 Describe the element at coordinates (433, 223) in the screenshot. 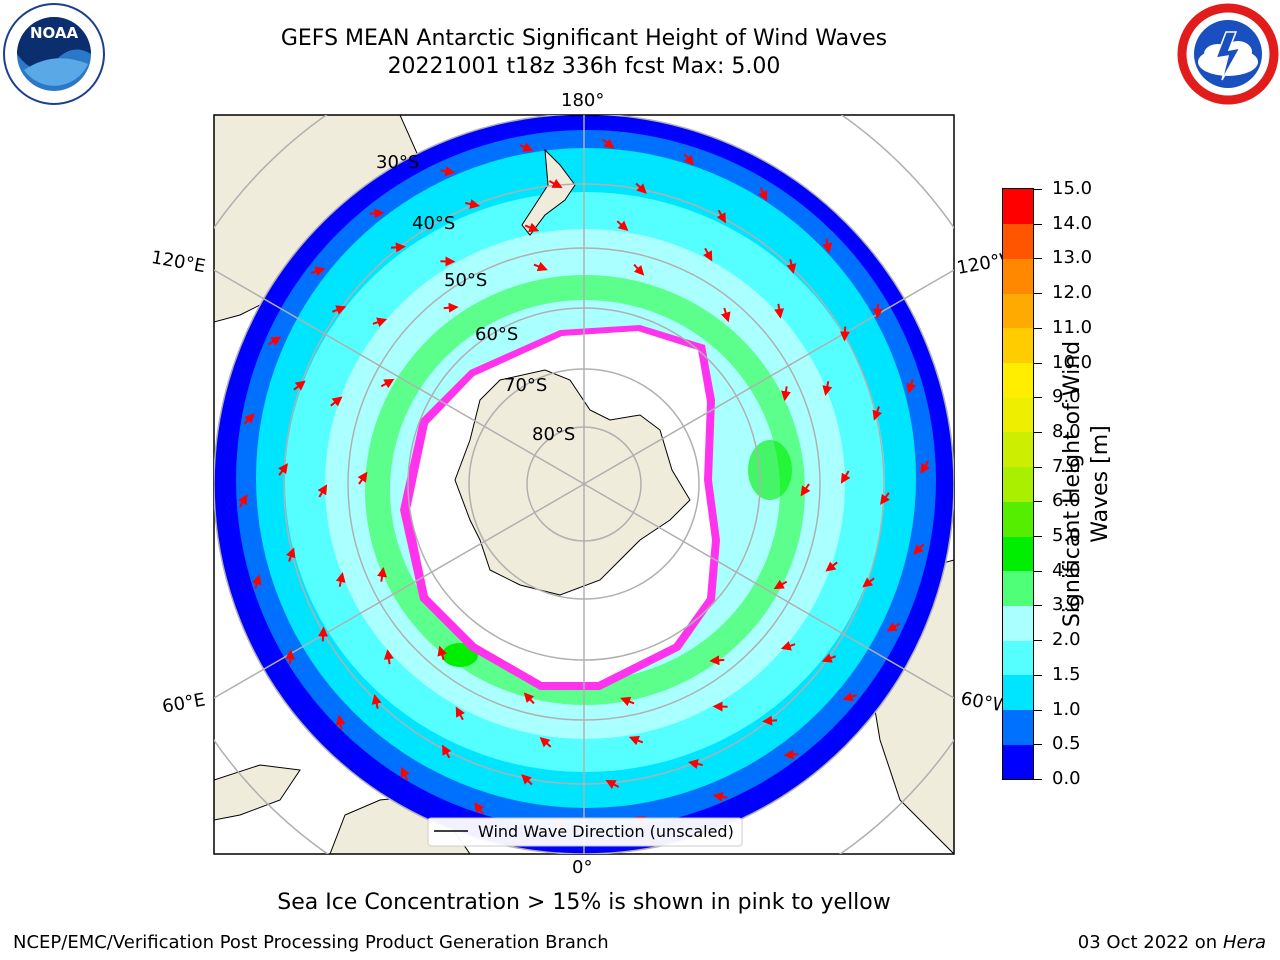

I see `lat-label-40s: 40°S` at that location.